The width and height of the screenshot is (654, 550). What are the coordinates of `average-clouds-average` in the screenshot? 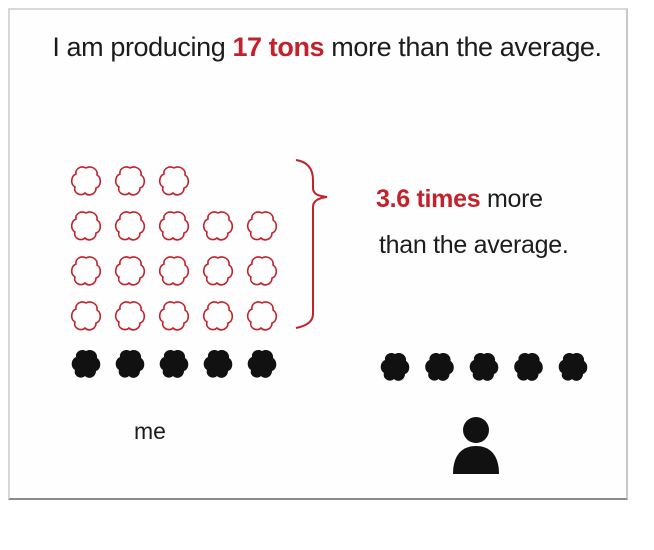 It's located at (484, 366).